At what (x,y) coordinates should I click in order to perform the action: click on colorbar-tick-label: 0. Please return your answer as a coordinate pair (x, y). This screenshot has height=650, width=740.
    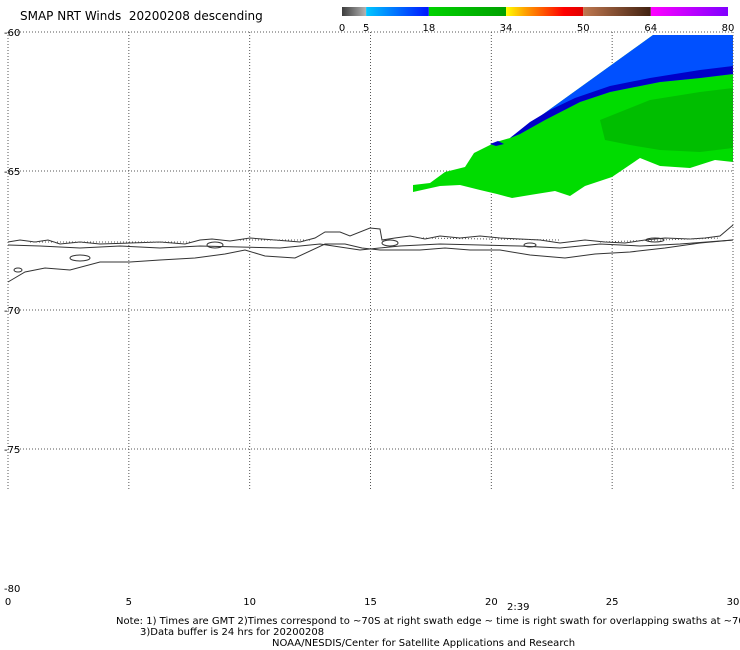
    Looking at the image, I should click on (342, 28).